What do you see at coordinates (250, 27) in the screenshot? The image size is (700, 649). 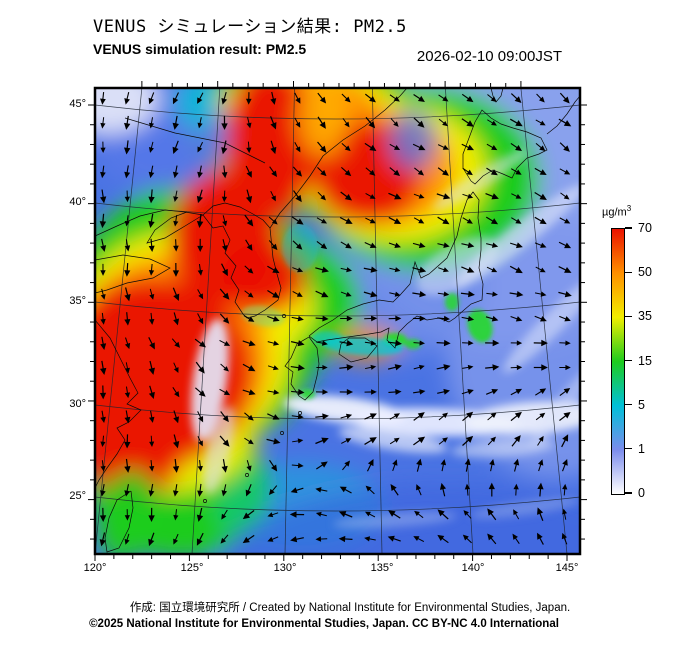 I see `page-title-japanese: VENUS シミュレーション結果: PM2.5` at bounding box center [250, 27].